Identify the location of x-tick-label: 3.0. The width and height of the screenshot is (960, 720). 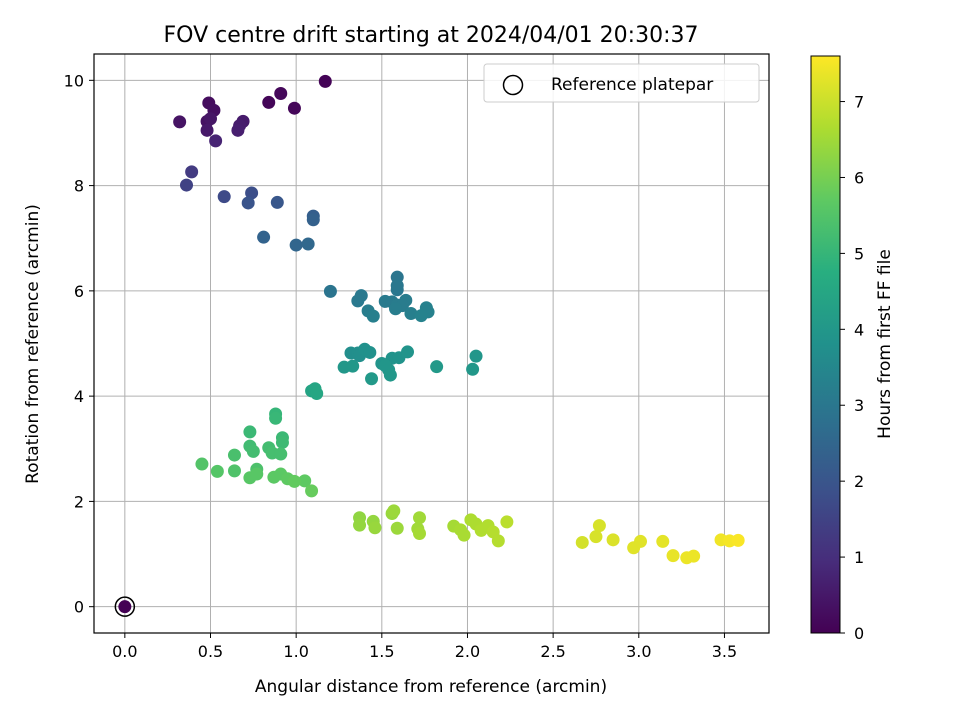
(638, 651).